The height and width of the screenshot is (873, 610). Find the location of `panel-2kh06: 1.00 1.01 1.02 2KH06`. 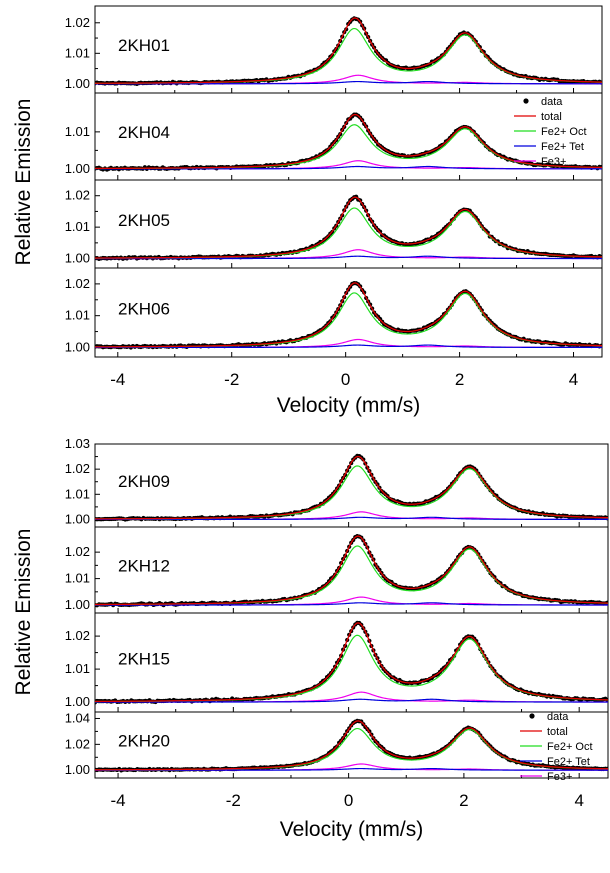

panel-2kh06: 1.00 1.01 1.02 2KH06 is located at coordinates (334, 312).